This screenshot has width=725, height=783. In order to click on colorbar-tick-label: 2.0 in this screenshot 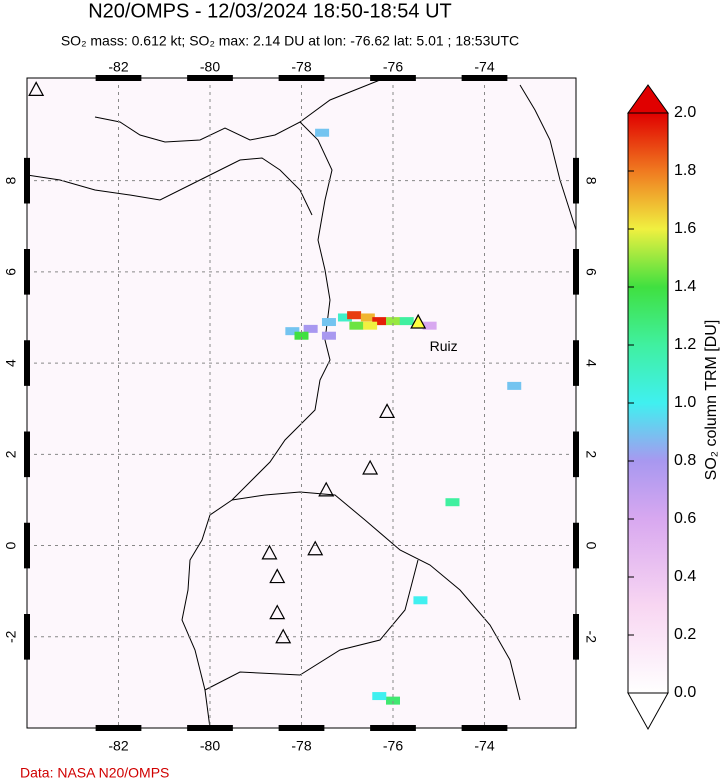, I will do `click(685, 112)`.